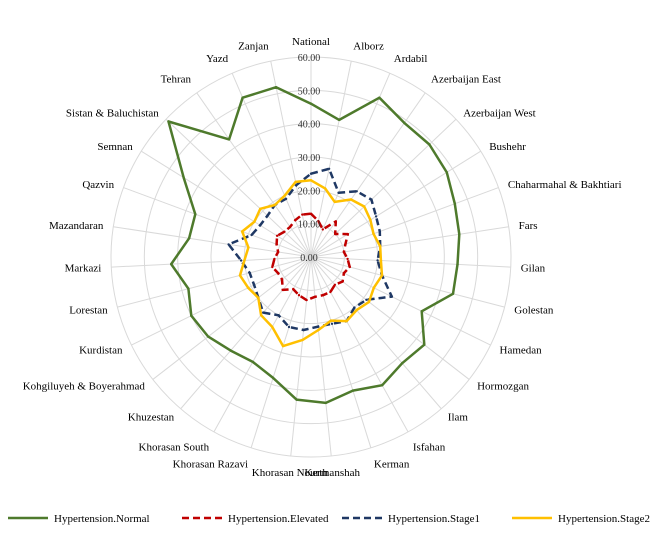 This screenshot has width=669, height=536. What do you see at coordinates (466, 80) in the screenshot?
I see `category-label: Azerbaijan East` at bounding box center [466, 80].